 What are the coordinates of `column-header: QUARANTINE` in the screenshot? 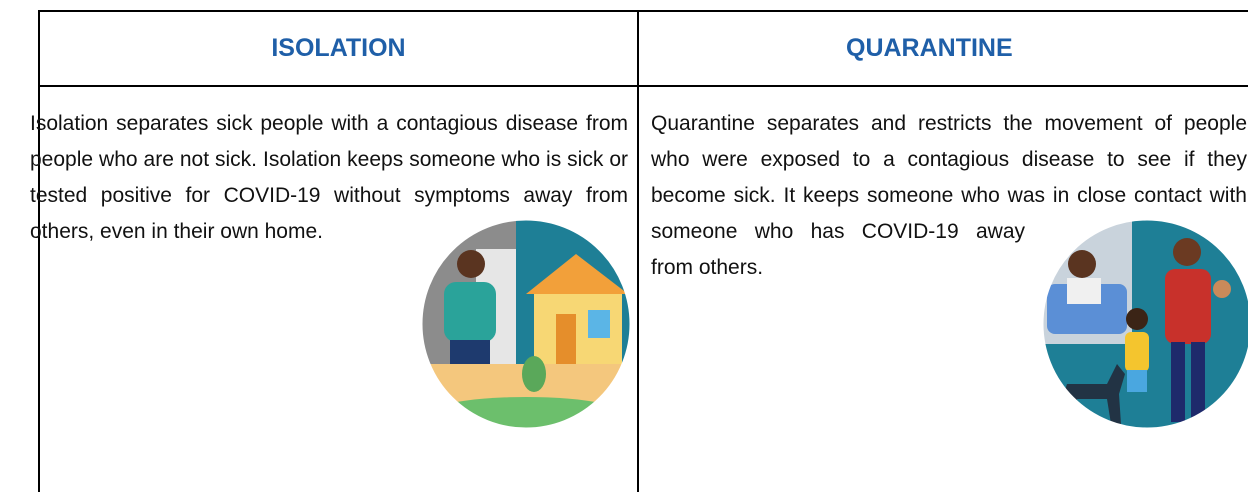 It's located at (943, 49).